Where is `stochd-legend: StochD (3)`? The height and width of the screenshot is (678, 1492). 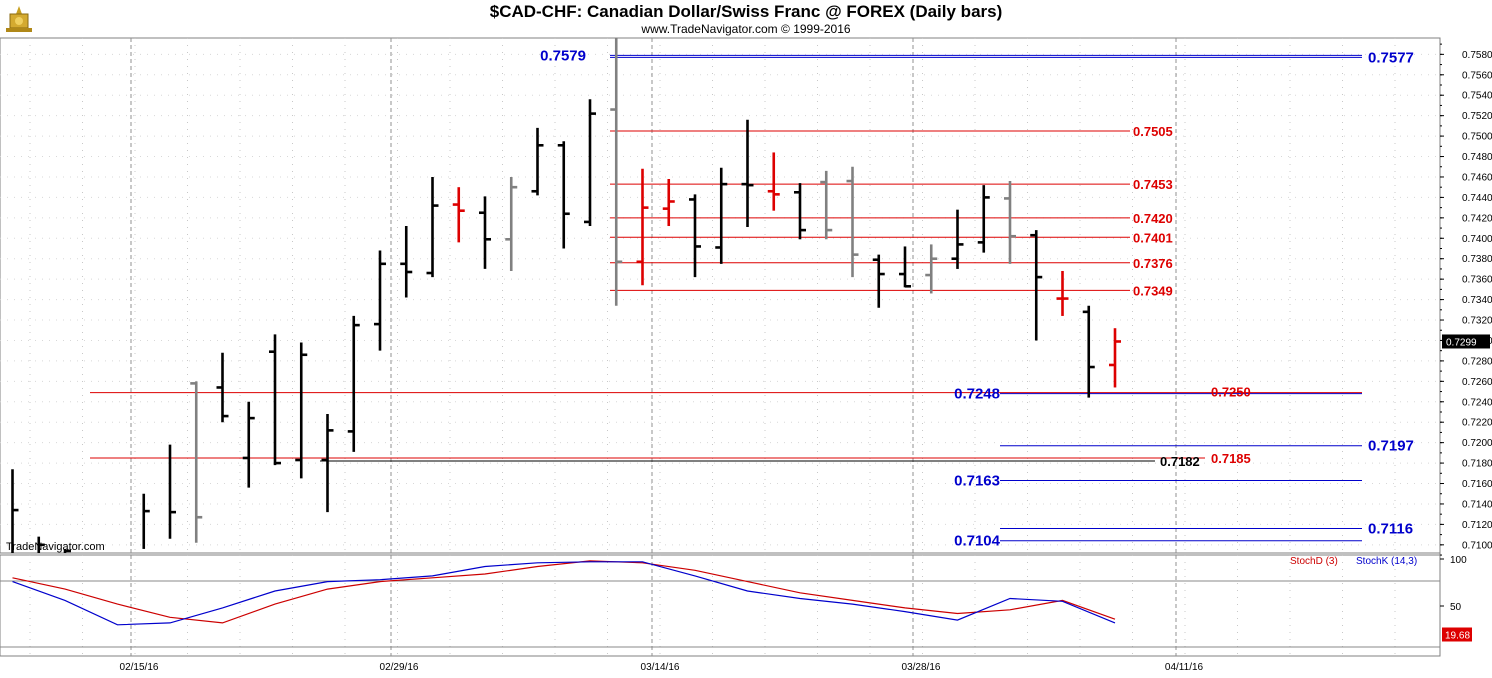
stochd-legend: StochD (3) is located at coordinates (1314, 561).